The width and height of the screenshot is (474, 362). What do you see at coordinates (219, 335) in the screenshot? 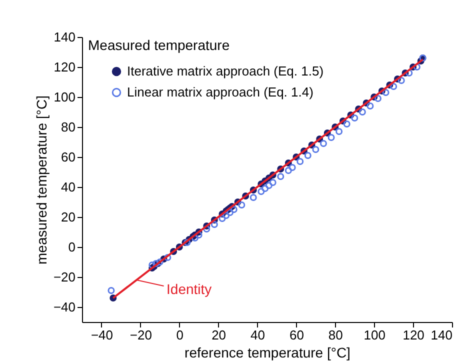
I see `x-tick-label: 20` at bounding box center [219, 335].